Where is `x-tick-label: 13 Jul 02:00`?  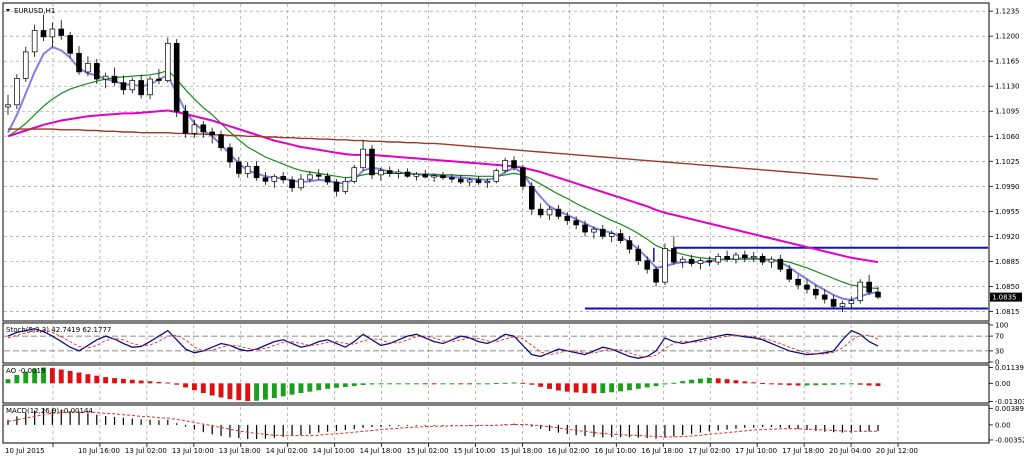
x-tick-label: 13 Jul 02:00 is located at coordinates (146, 451).